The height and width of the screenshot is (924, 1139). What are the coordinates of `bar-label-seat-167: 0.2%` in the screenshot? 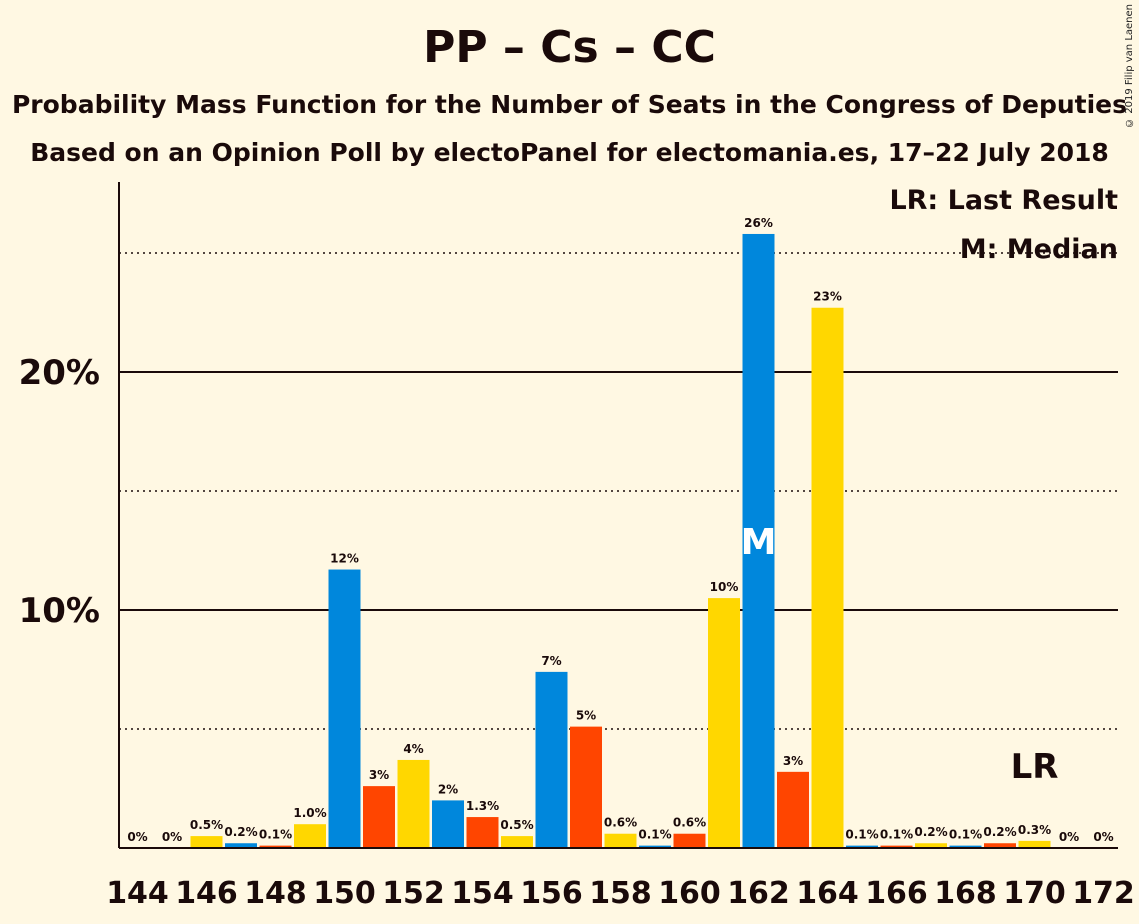 It's located at (930, 832).